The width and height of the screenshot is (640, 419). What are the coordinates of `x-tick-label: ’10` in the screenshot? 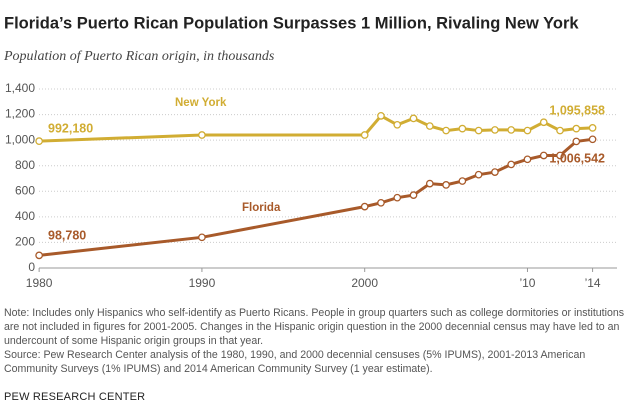 It's located at (527, 283).